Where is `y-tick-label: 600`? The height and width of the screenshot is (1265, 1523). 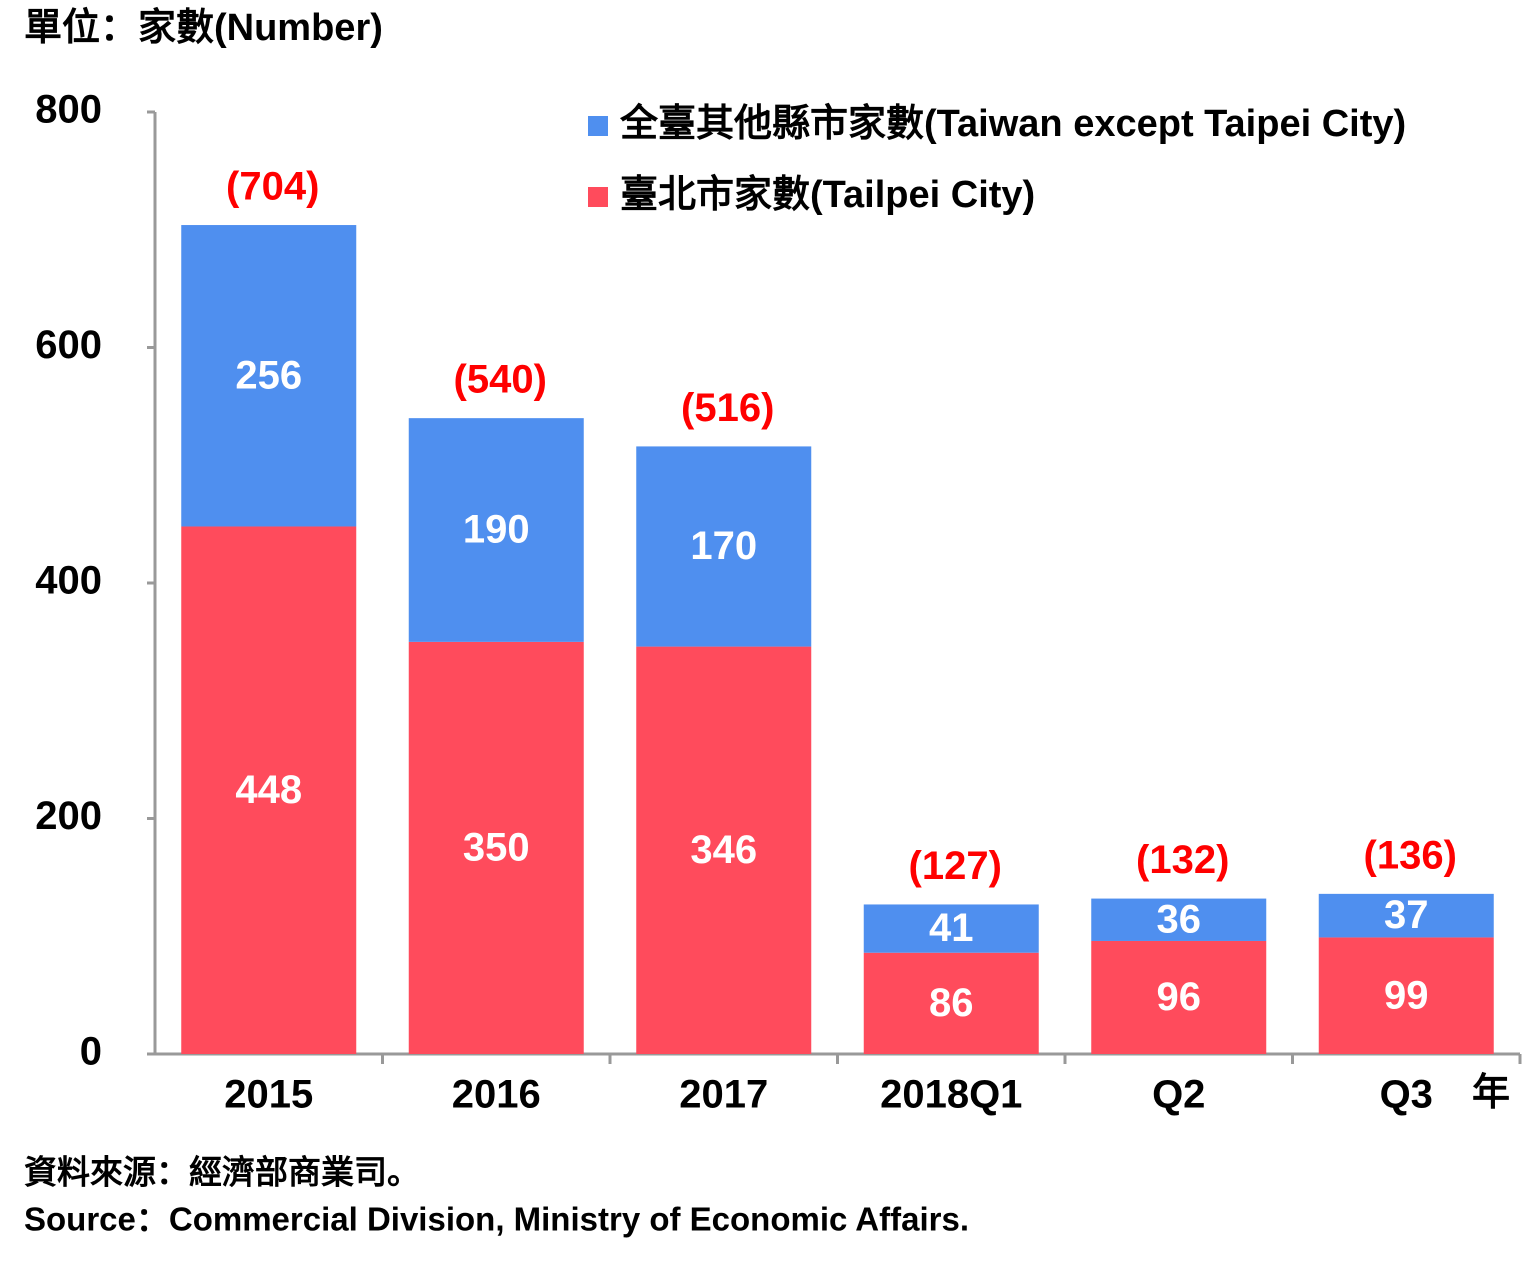
y-tick-label: 600 is located at coordinates (68, 345).